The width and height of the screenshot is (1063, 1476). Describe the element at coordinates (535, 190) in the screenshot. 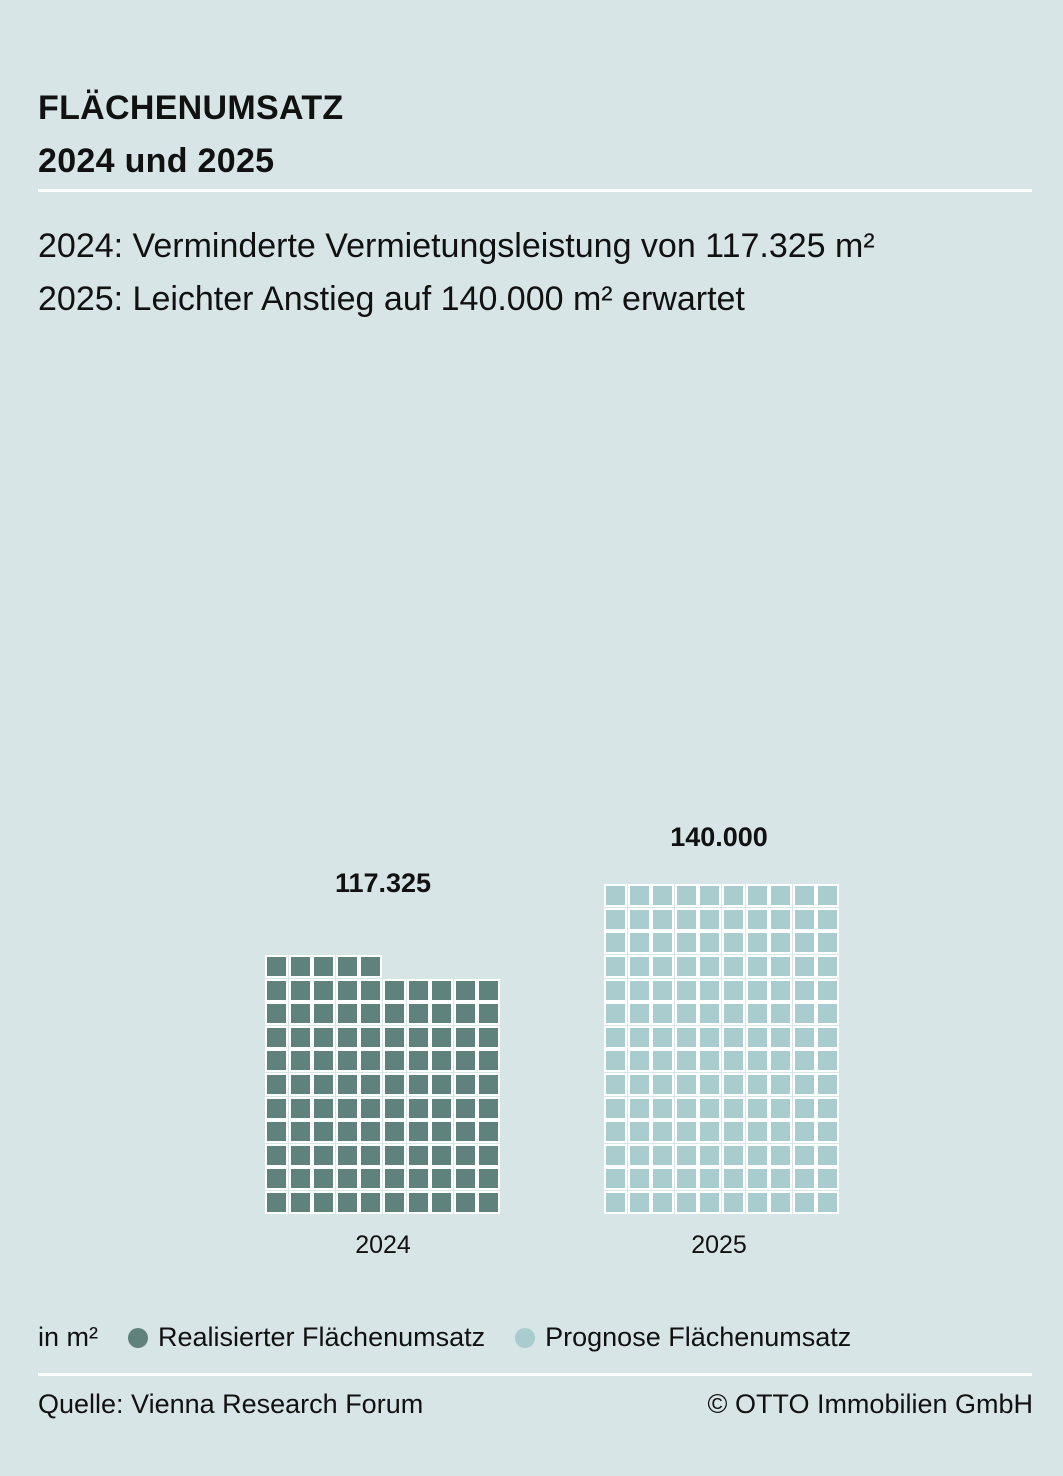

I see `top-divider` at that location.